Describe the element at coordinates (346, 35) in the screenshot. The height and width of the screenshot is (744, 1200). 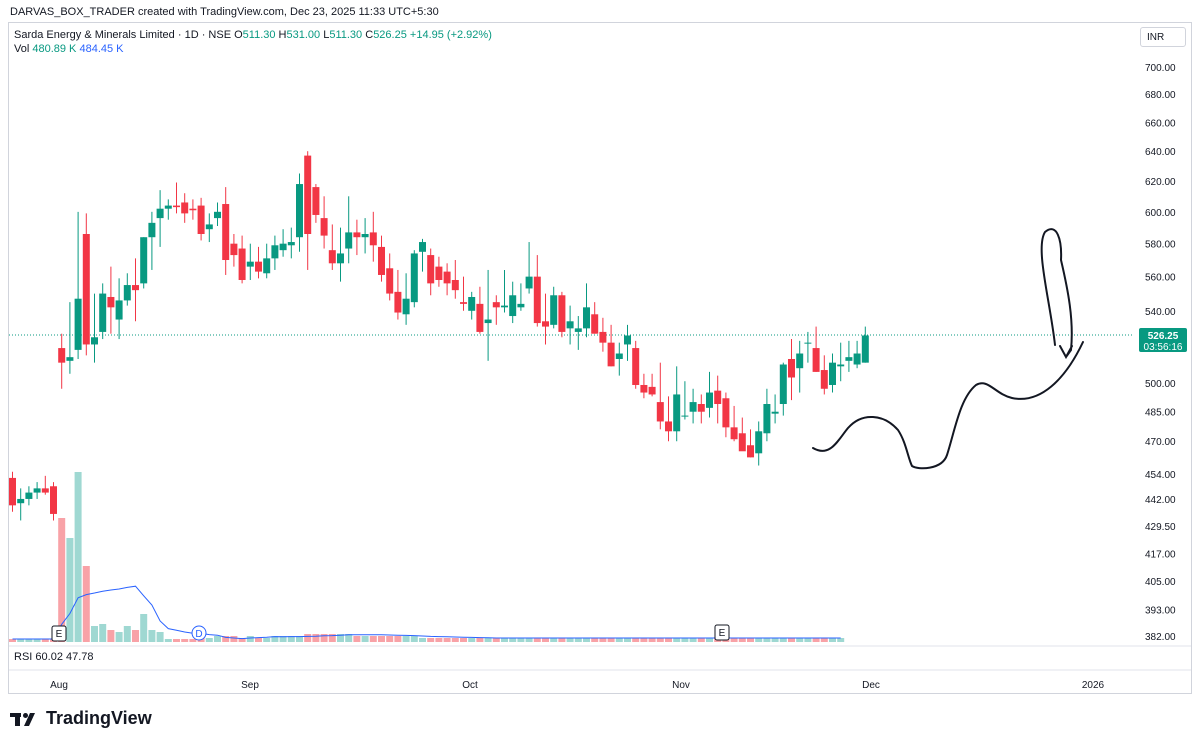
I see `legend-l-value: 511.30` at that location.